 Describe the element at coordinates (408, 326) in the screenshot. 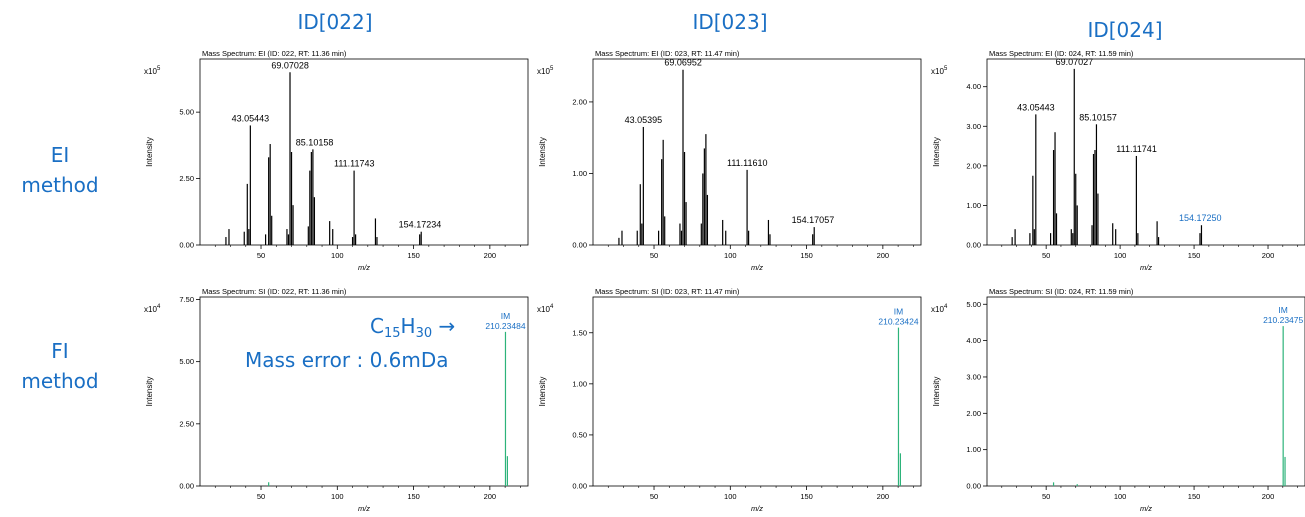

I see `formula-h: H` at that location.